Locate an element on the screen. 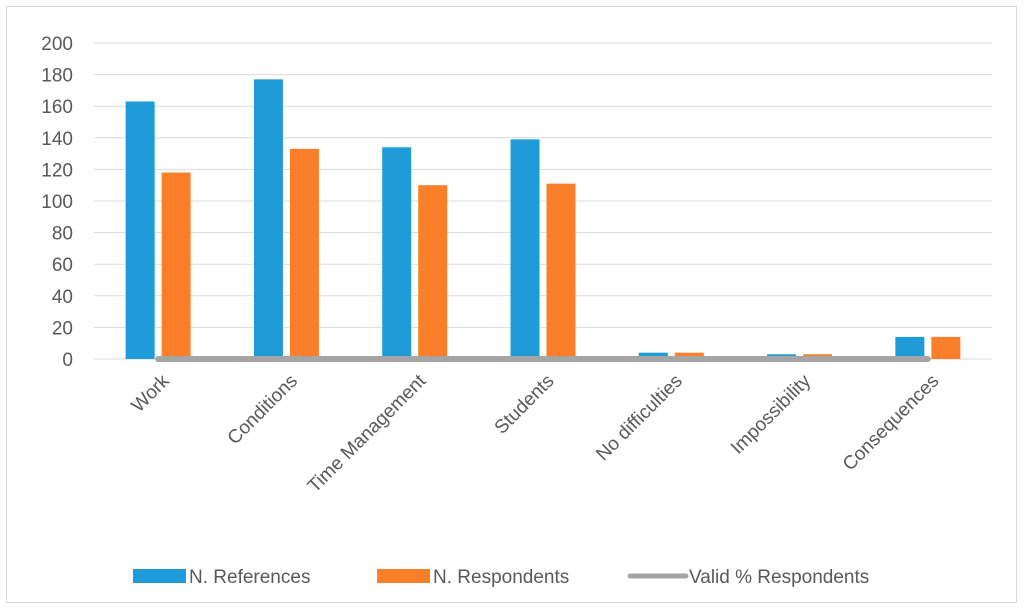 This screenshot has height=610, width=1025. y-tick-label: 200 is located at coordinates (57, 44).